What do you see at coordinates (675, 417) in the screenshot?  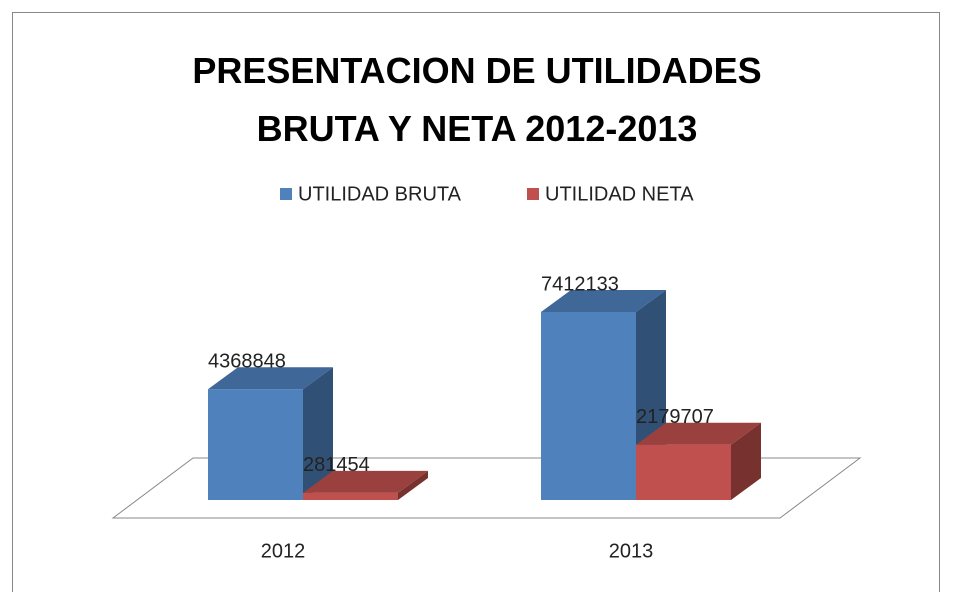 I see `data-label: 2179707` at bounding box center [675, 417].